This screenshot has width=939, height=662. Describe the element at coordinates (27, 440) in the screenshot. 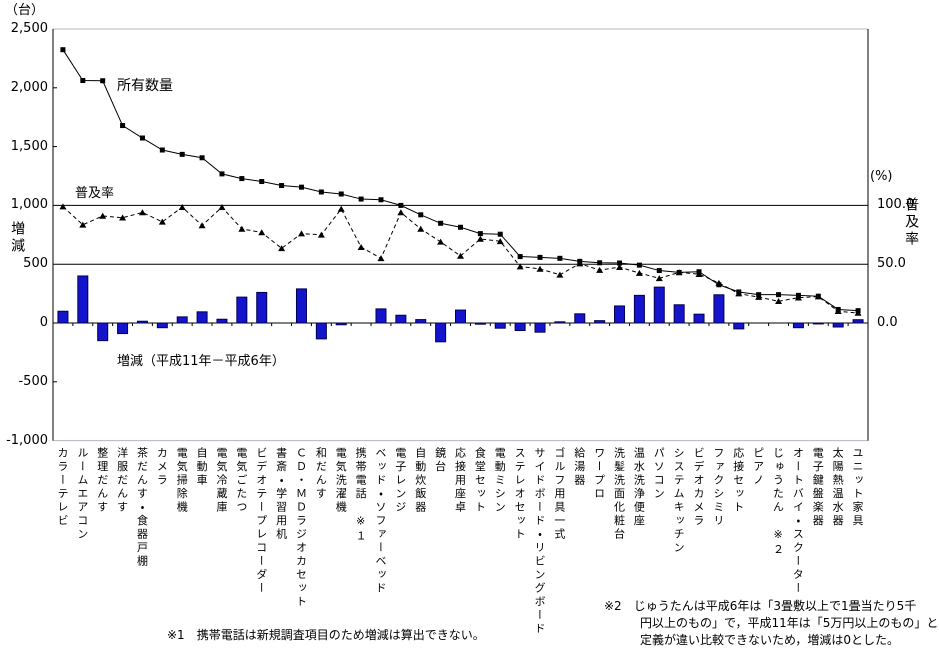

I see `left-tick-label: -1,000` at that location.